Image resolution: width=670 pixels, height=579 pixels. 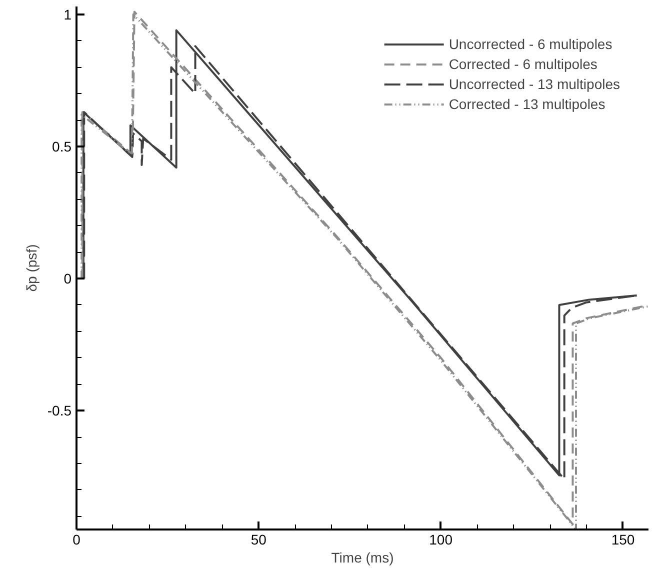 What do you see at coordinates (68, 14) in the screenshot?
I see `y-tick-label: 1` at bounding box center [68, 14].